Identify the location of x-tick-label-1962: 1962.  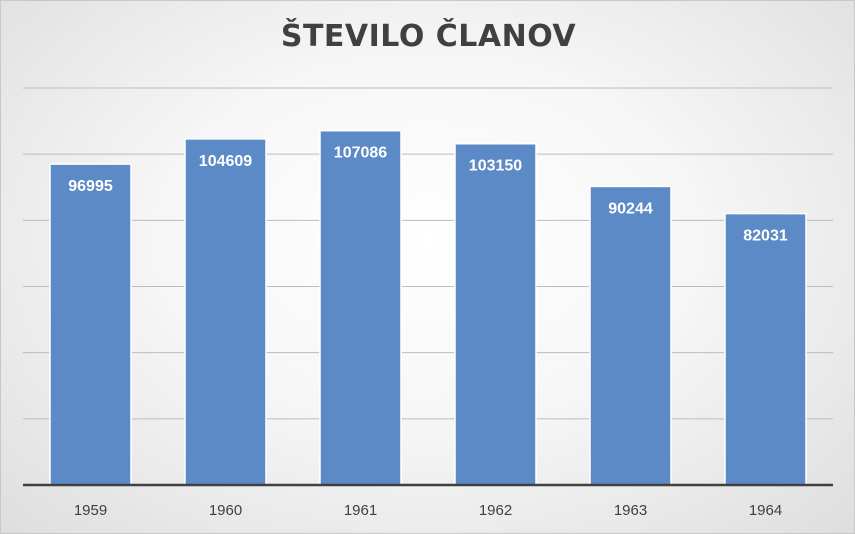
(495, 510).